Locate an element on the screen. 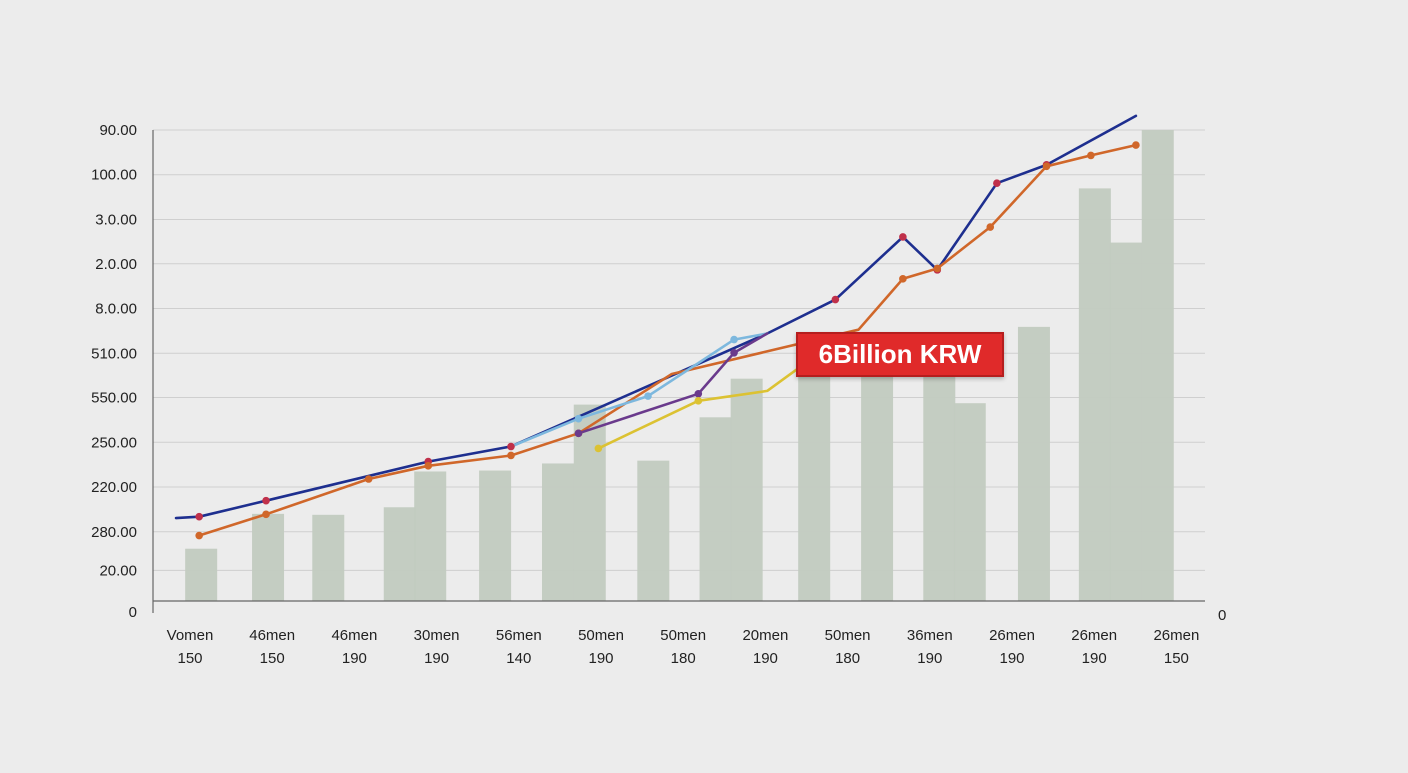 The width and height of the screenshot is (1408, 773). x-tick-label: 30men is located at coordinates (437, 635).